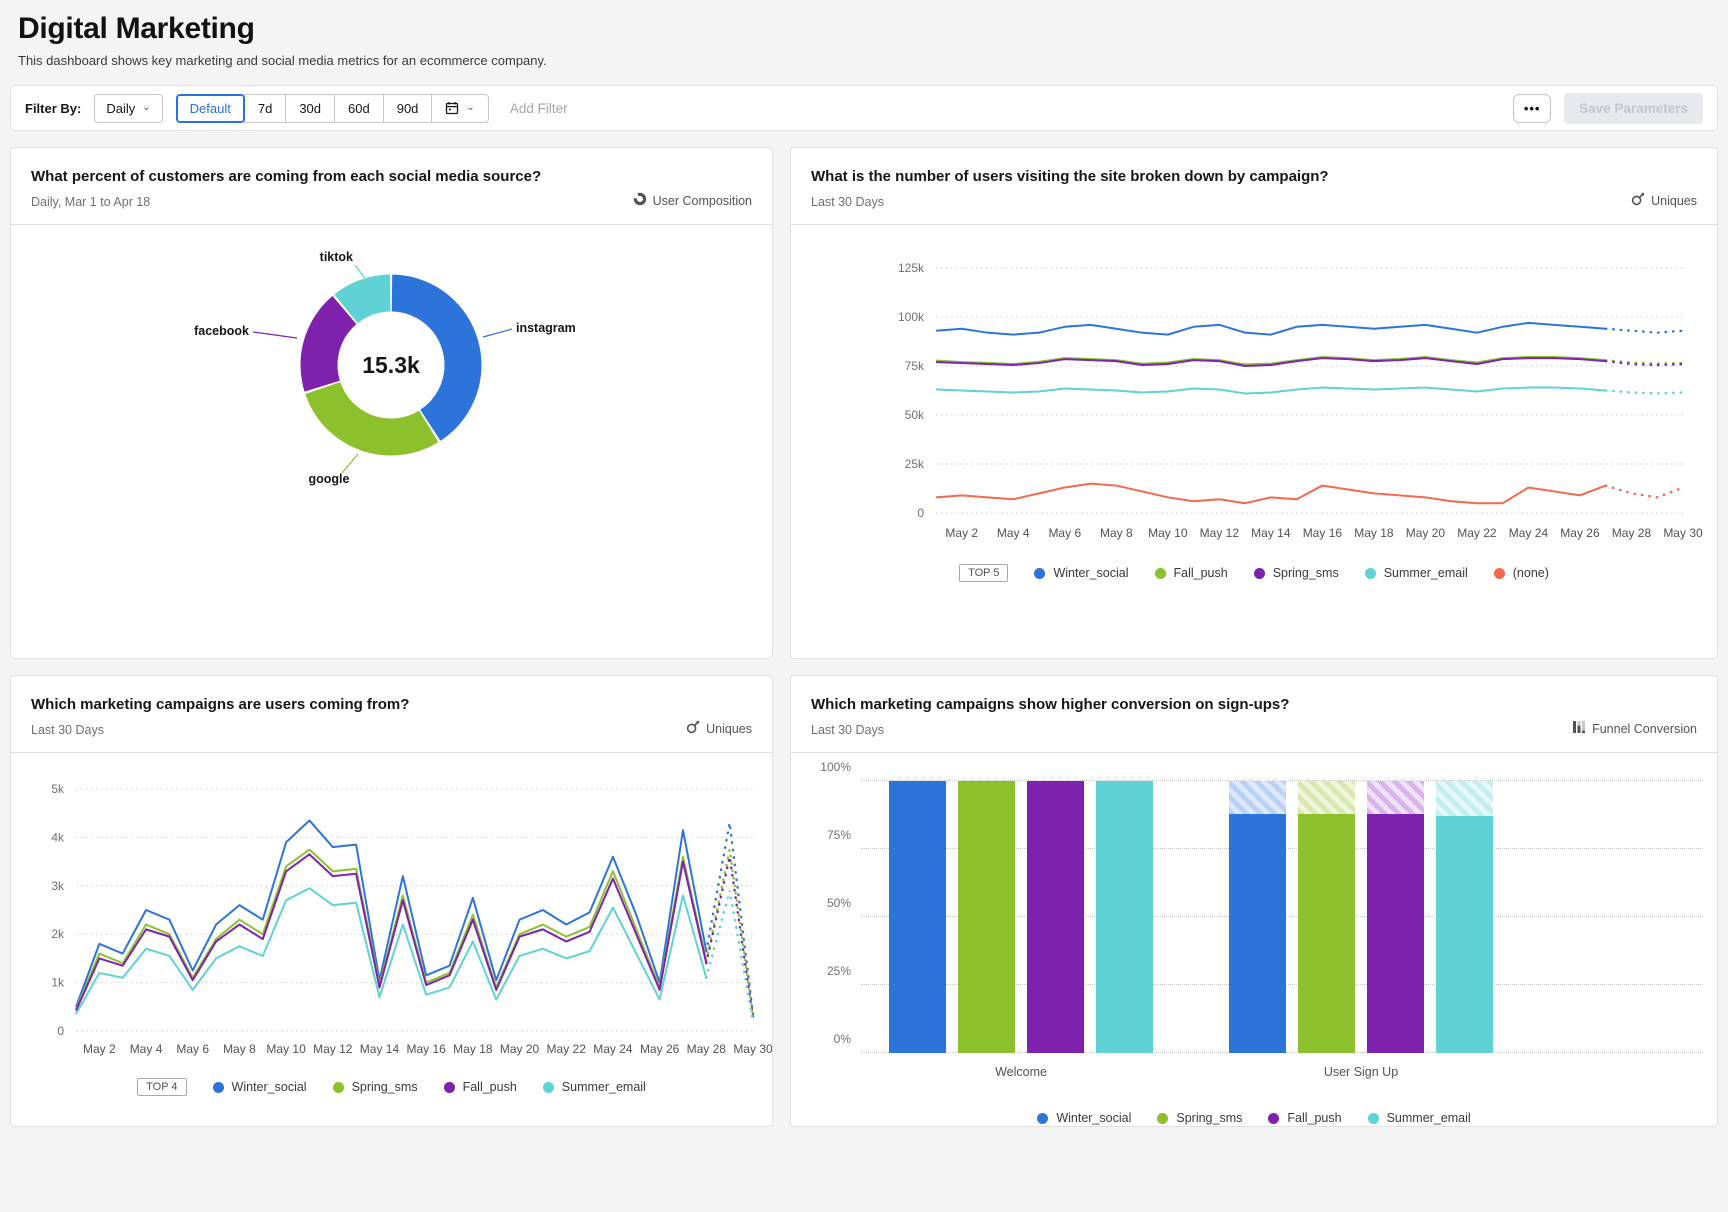 This screenshot has height=1212, width=1728. I want to click on range-button-30d: 30d, so click(310, 108).